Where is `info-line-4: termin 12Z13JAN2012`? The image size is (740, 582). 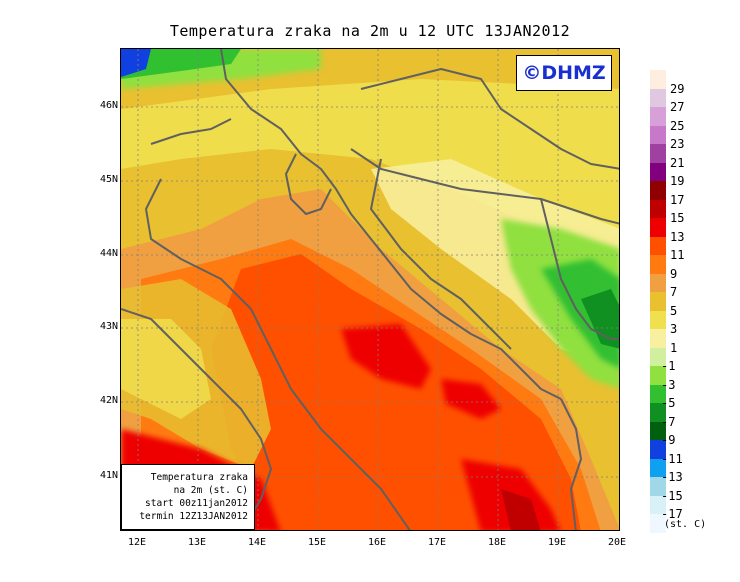
info-line-4: termin 12Z13JAN2012 is located at coordinates (193, 516).